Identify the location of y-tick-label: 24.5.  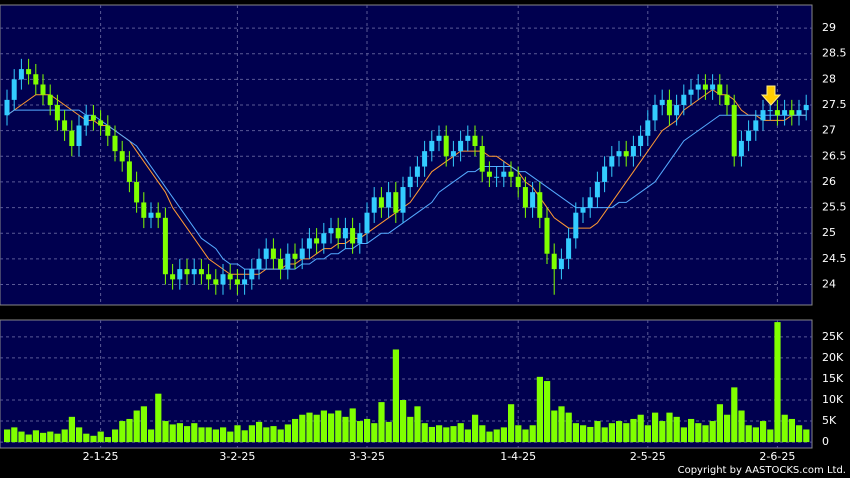
(834, 258).